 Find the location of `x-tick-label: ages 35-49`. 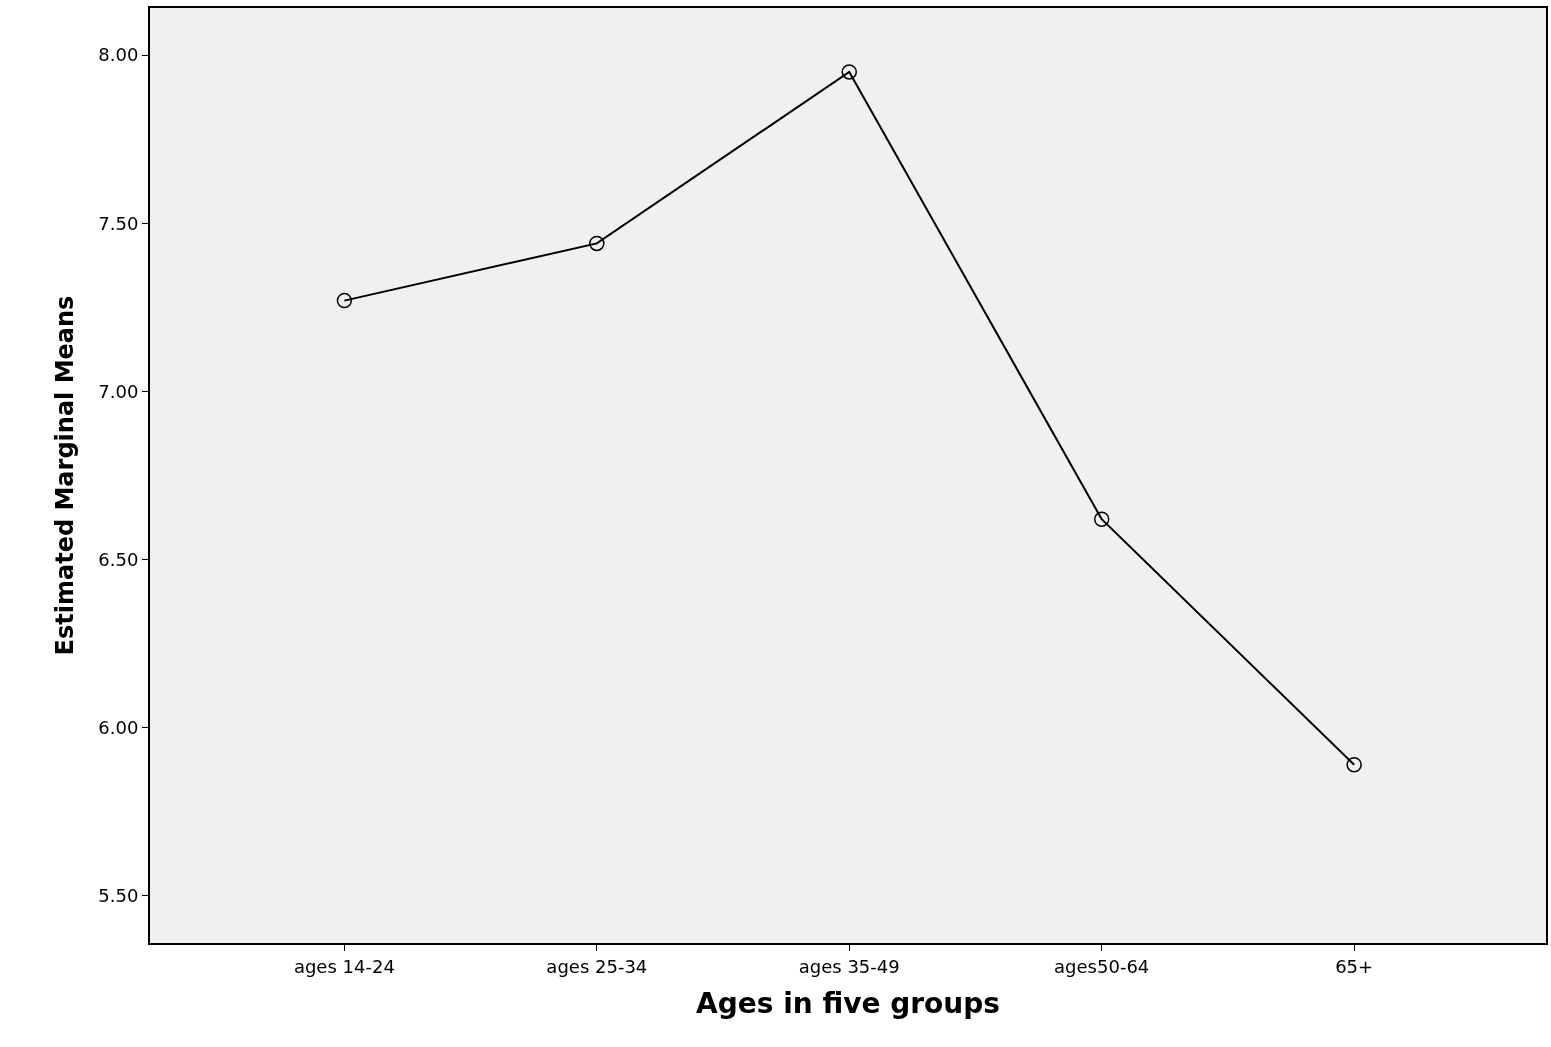

x-tick-label: ages 35-49 is located at coordinates (849, 966).